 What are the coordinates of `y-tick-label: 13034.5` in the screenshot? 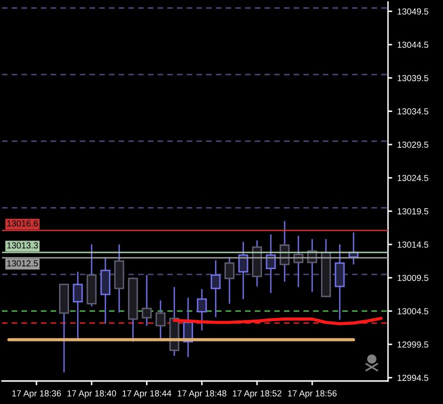 It's located at (413, 111).